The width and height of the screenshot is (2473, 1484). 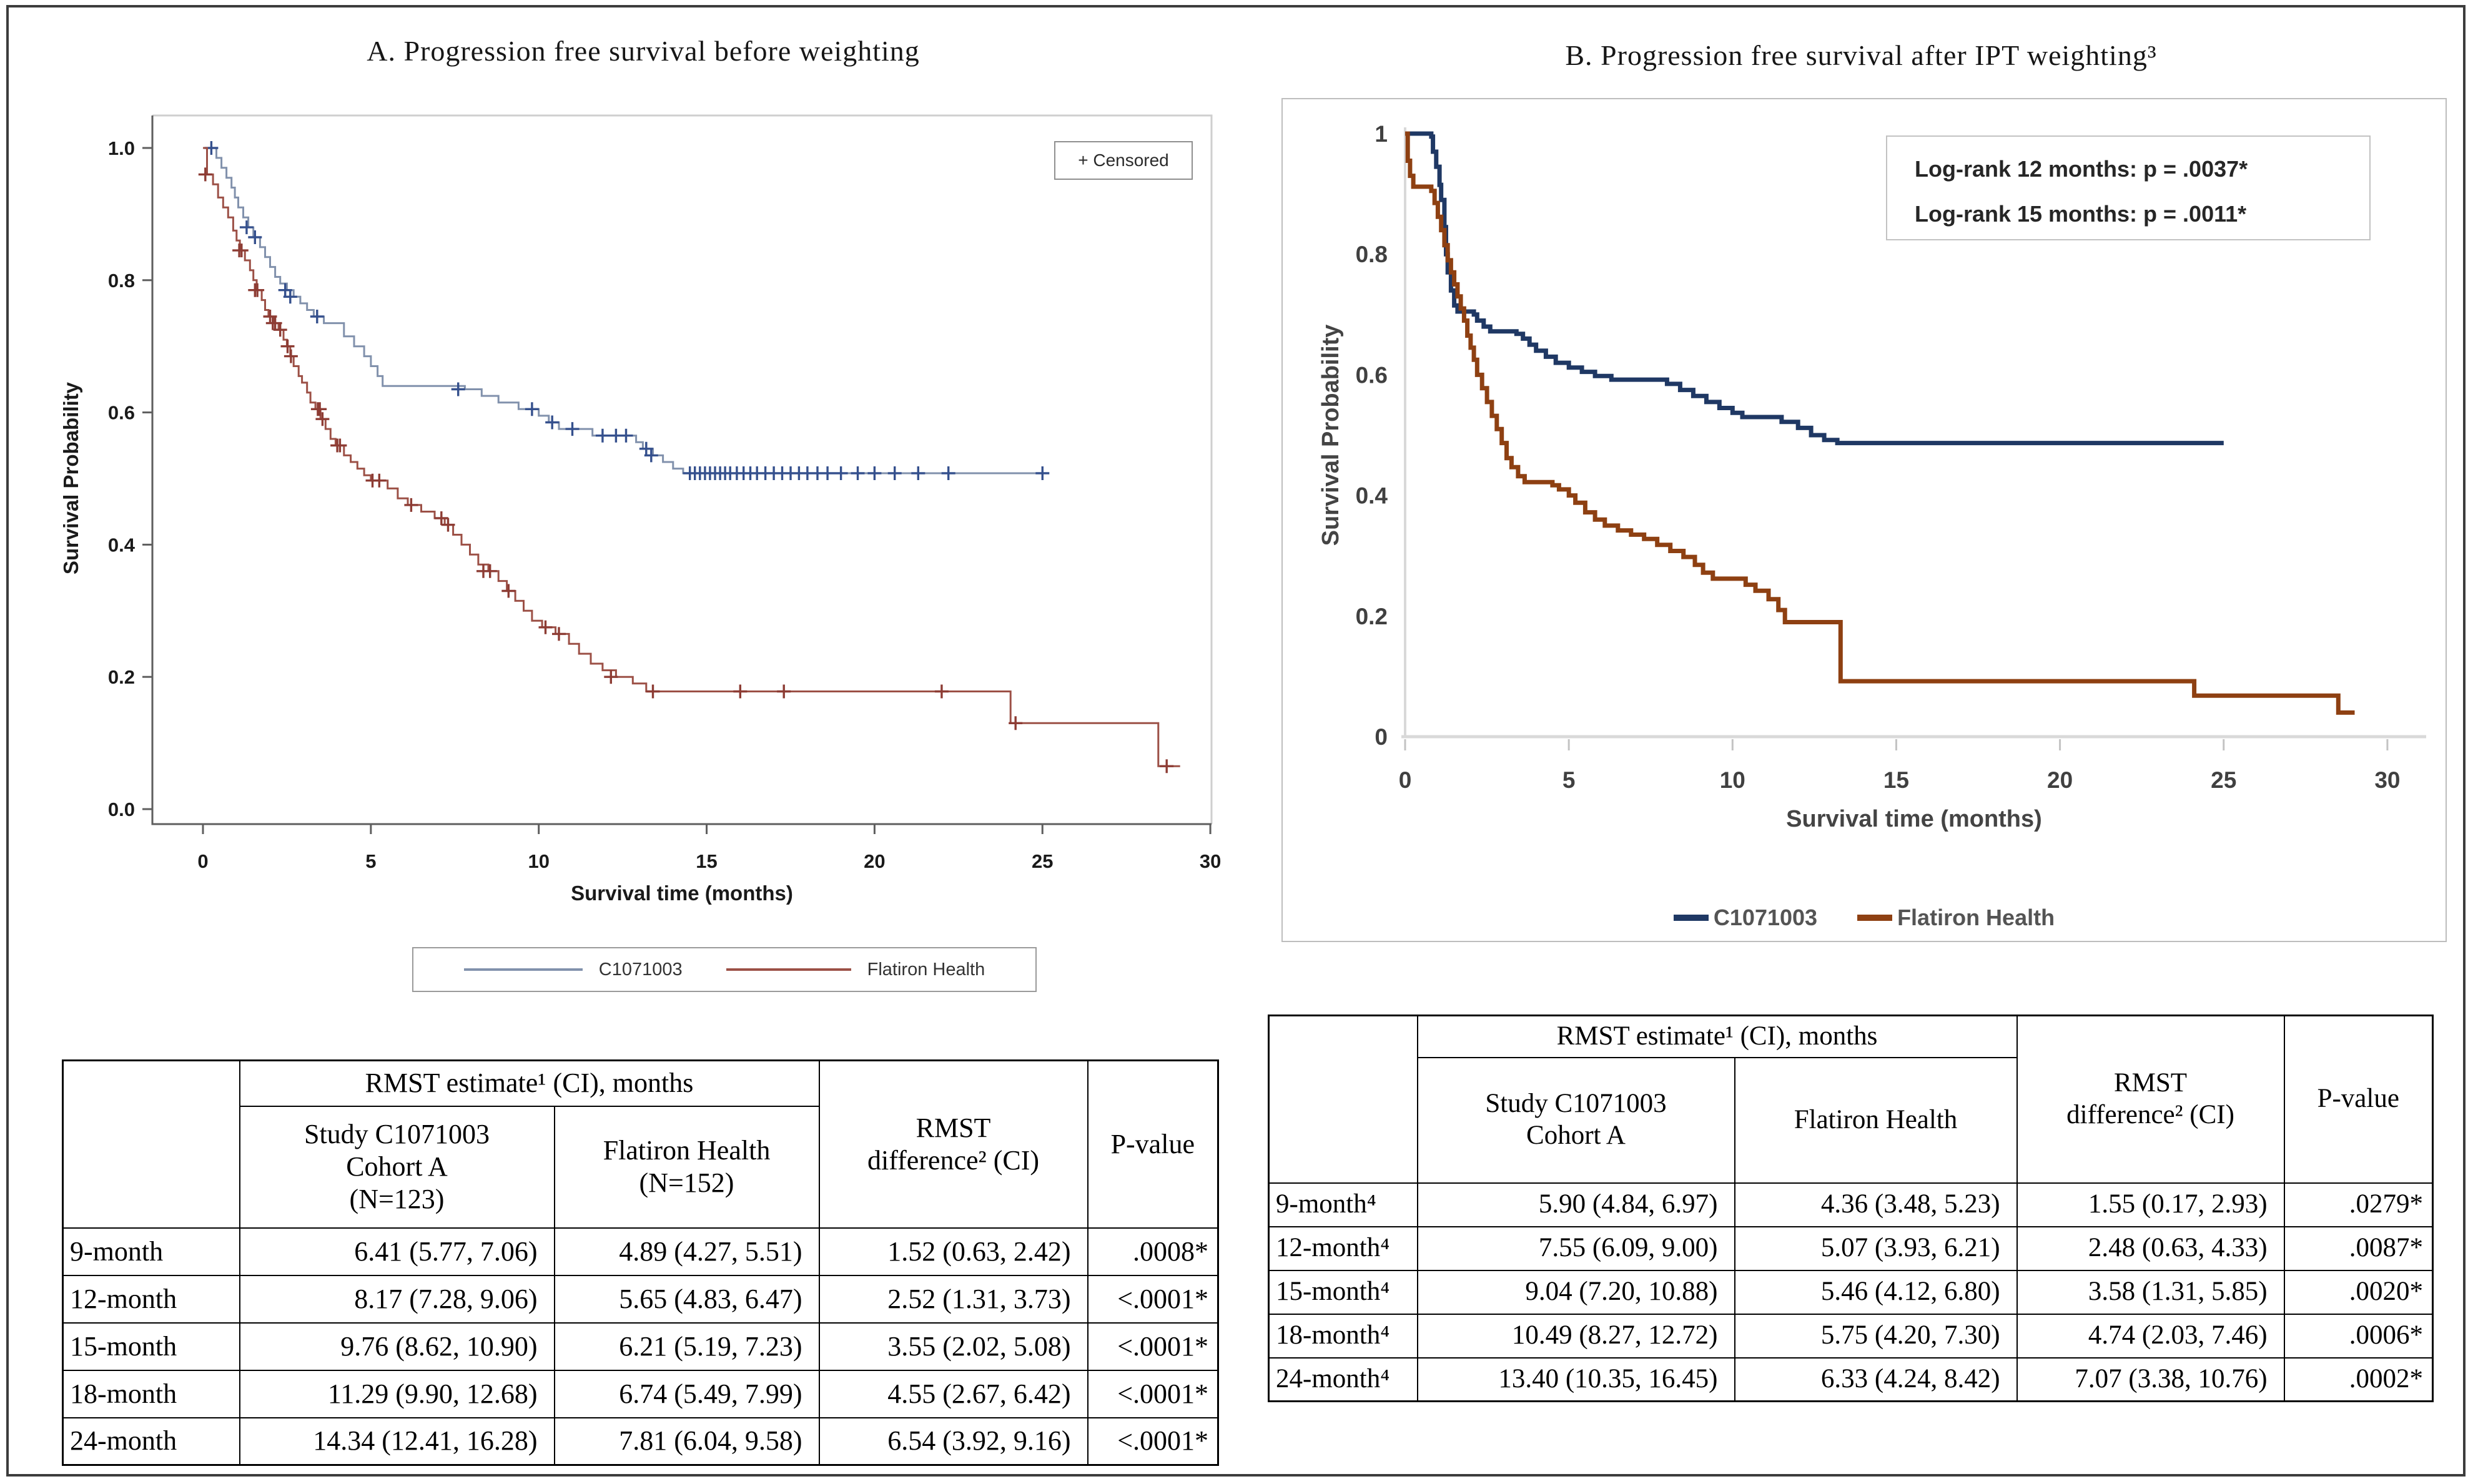 I want to click on value-cell: 4.74 (2.03, 7.46), so click(x=2150, y=1336).